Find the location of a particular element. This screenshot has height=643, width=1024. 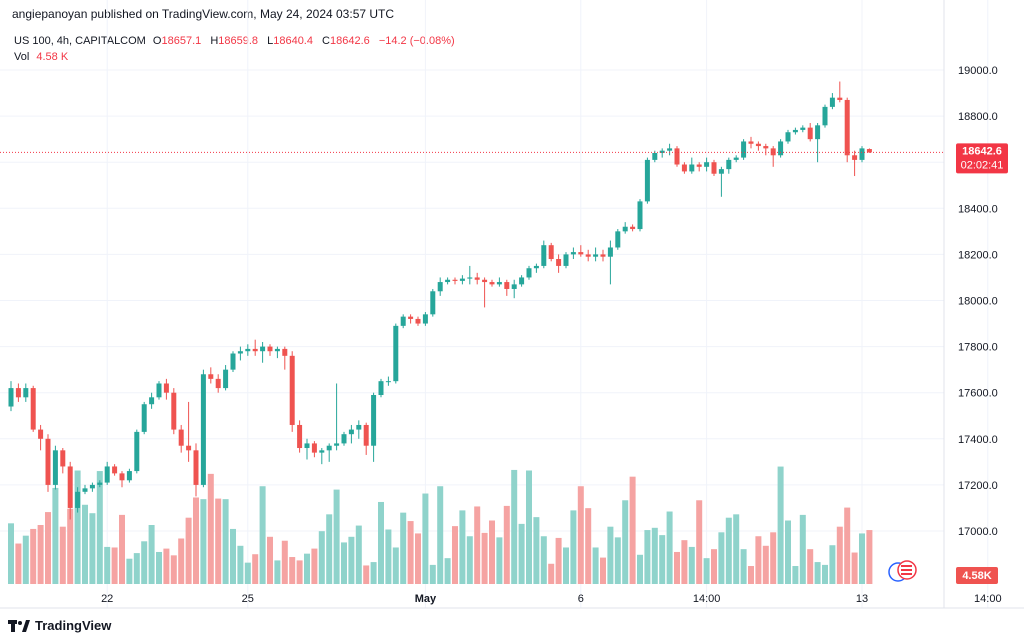

event-flag-icon is located at coordinates (902, 571).